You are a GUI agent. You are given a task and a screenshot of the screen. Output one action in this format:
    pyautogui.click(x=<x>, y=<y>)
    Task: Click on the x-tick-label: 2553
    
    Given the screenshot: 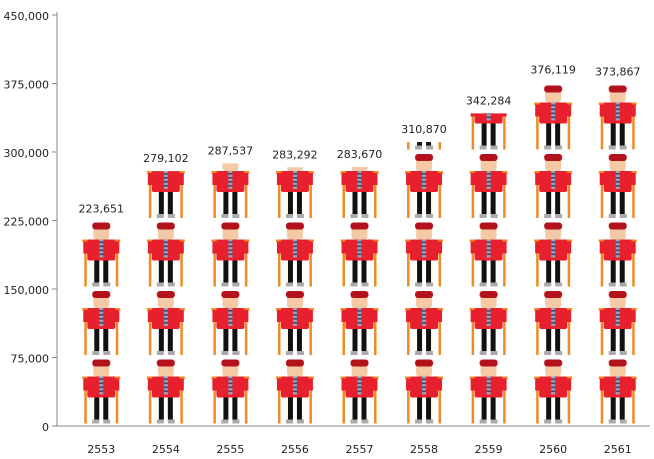 What is the action you would take?
    pyautogui.click(x=101, y=449)
    